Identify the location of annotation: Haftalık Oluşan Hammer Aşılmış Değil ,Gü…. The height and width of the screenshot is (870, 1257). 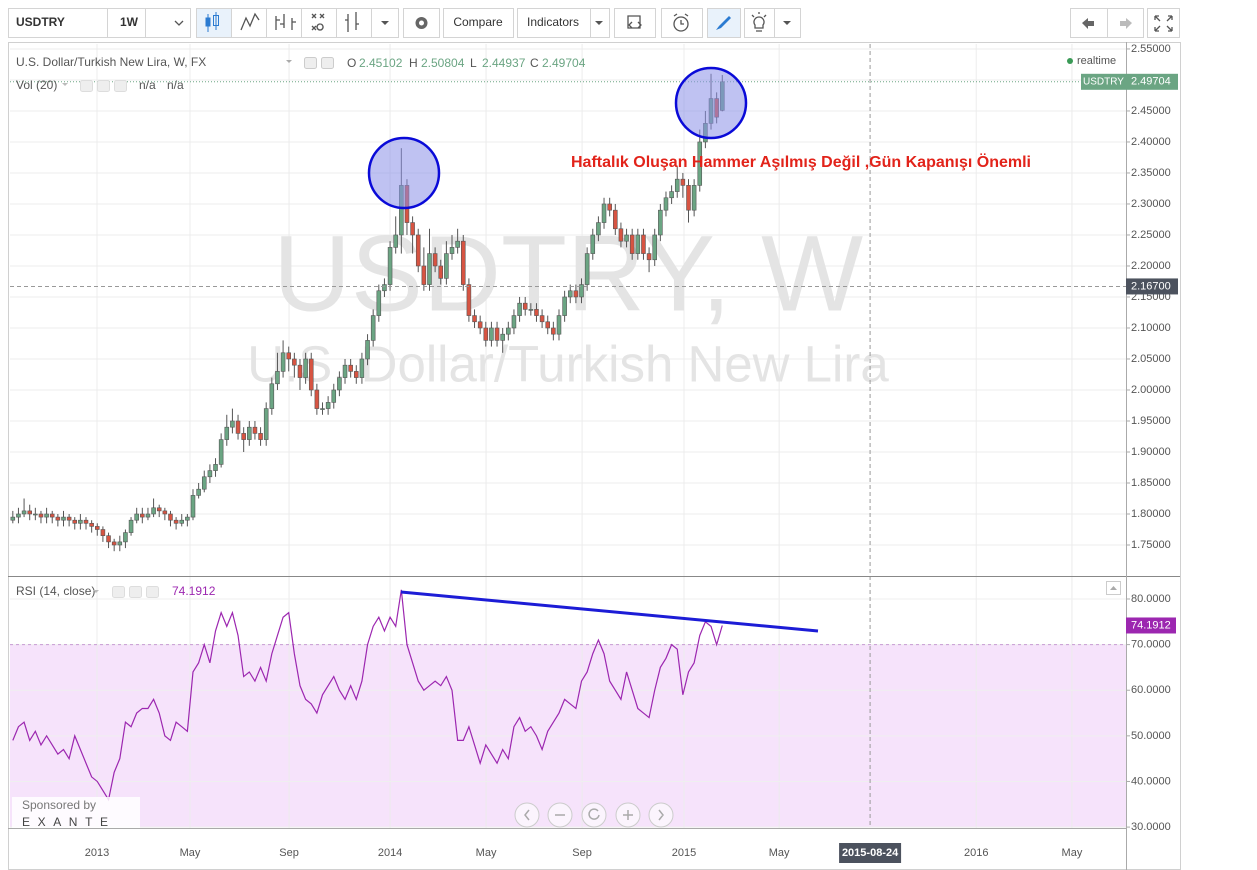
(801, 161).